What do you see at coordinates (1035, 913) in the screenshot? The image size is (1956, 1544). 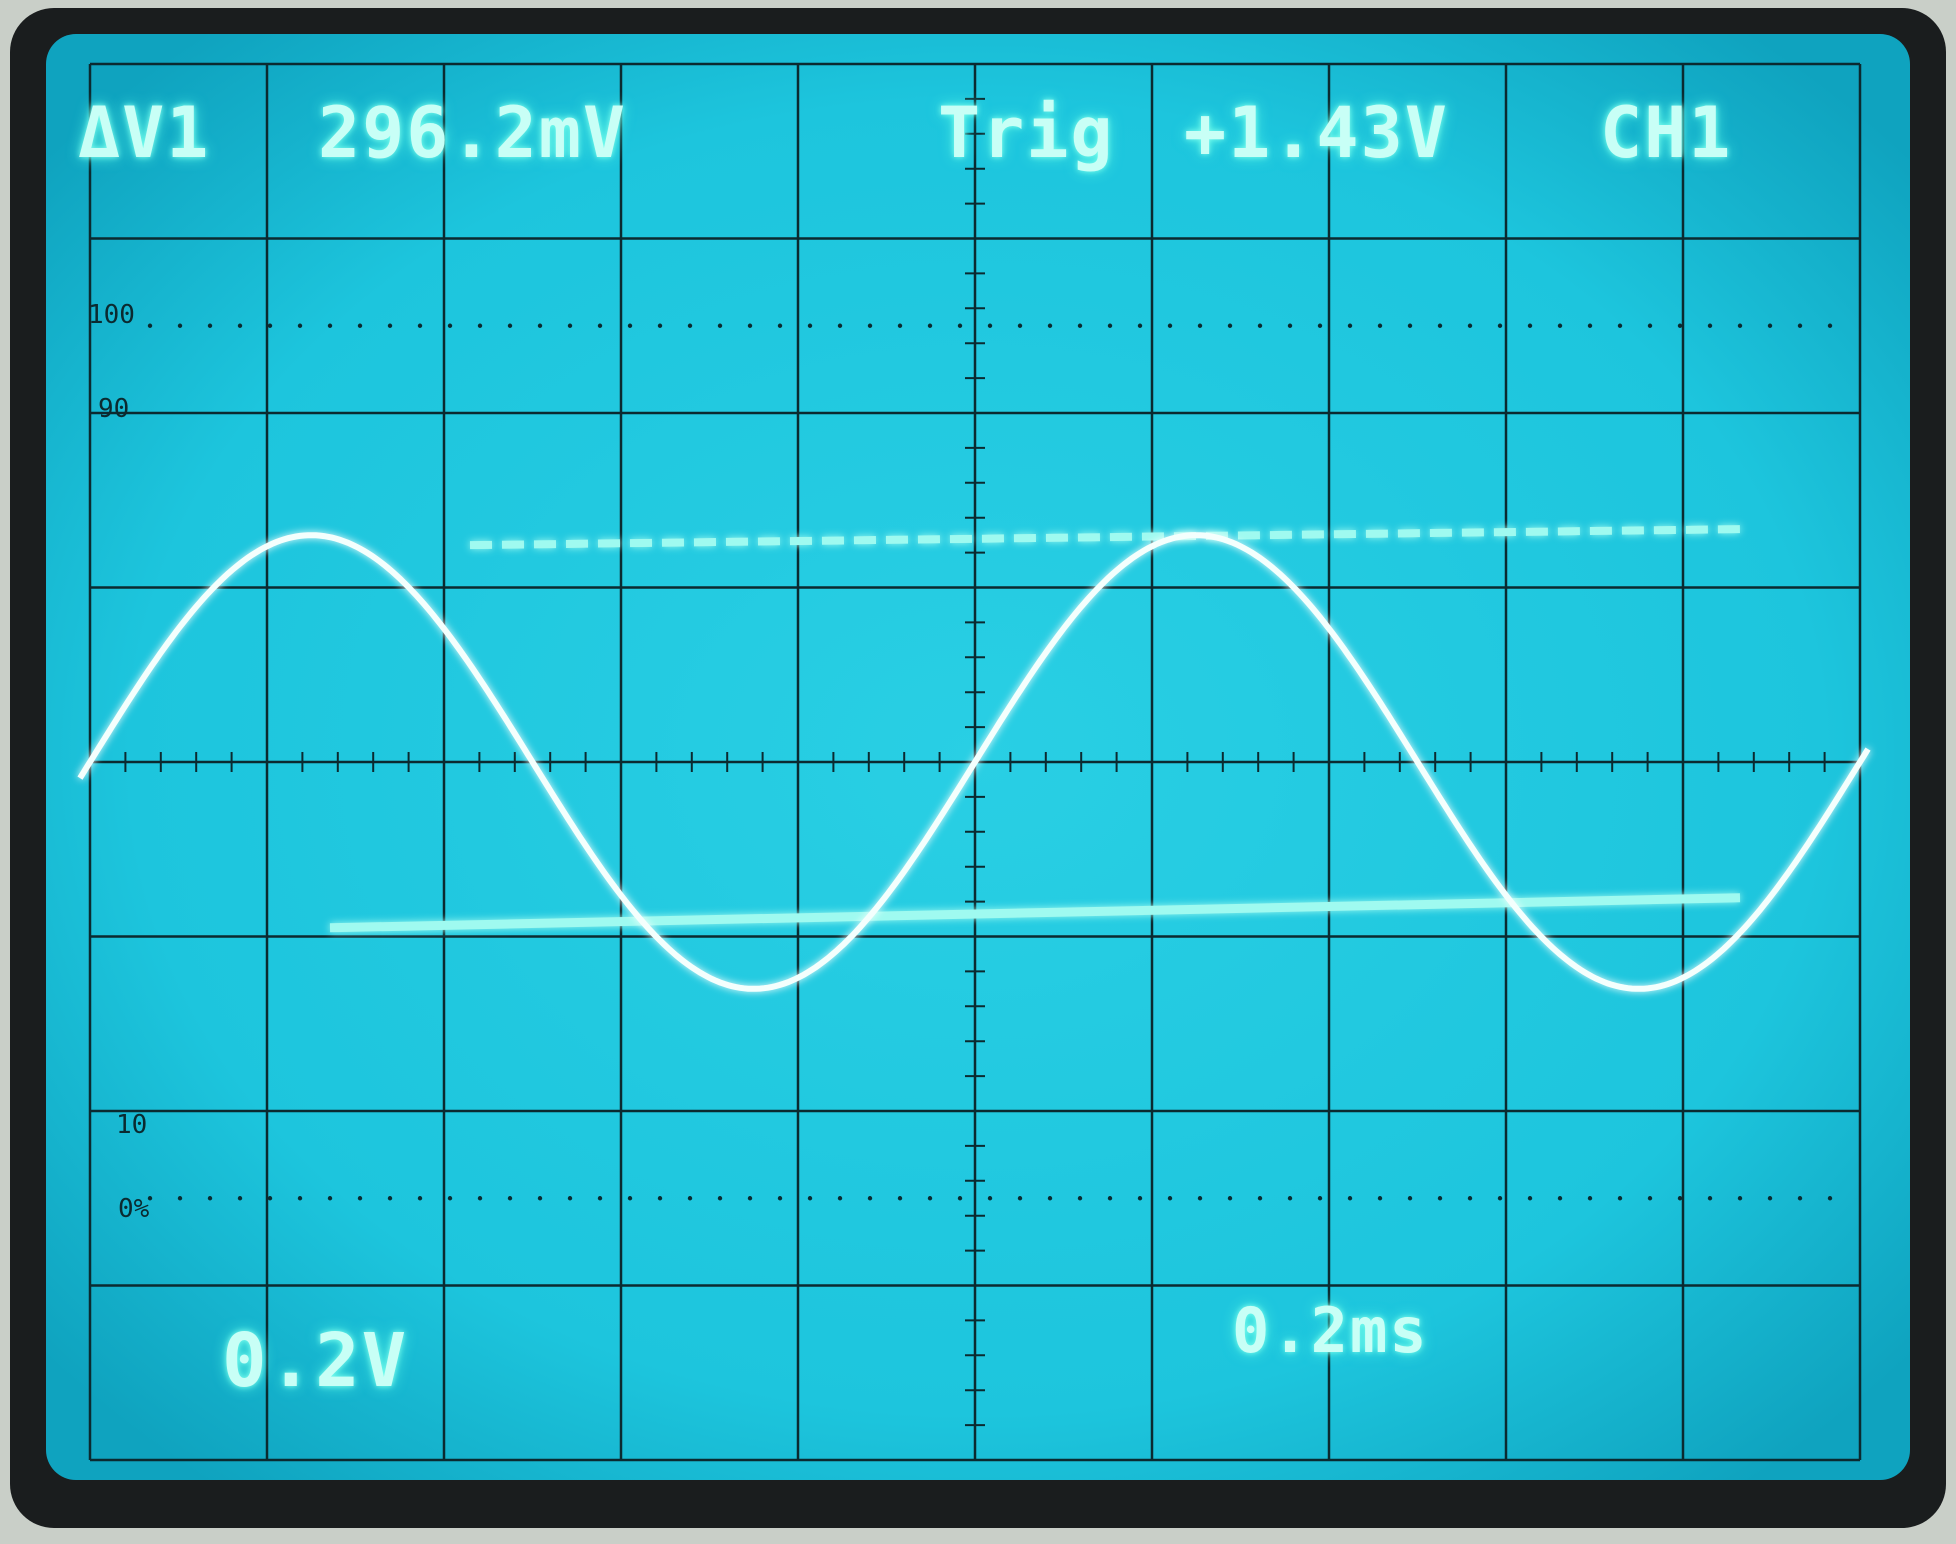 I see `lower-cursor-line` at bounding box center [1035, 913].